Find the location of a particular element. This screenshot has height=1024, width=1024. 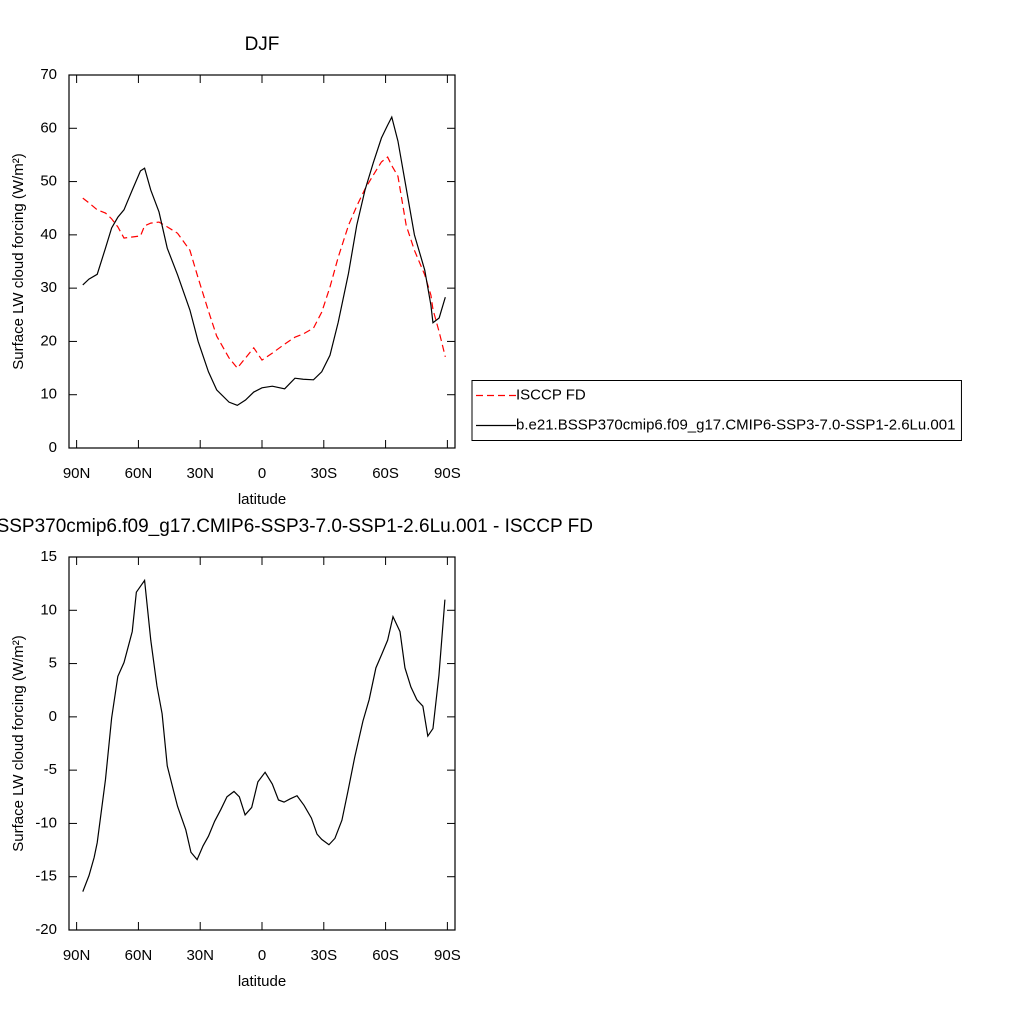

y-tick-label: 70 is located at coordinates (48, 74).